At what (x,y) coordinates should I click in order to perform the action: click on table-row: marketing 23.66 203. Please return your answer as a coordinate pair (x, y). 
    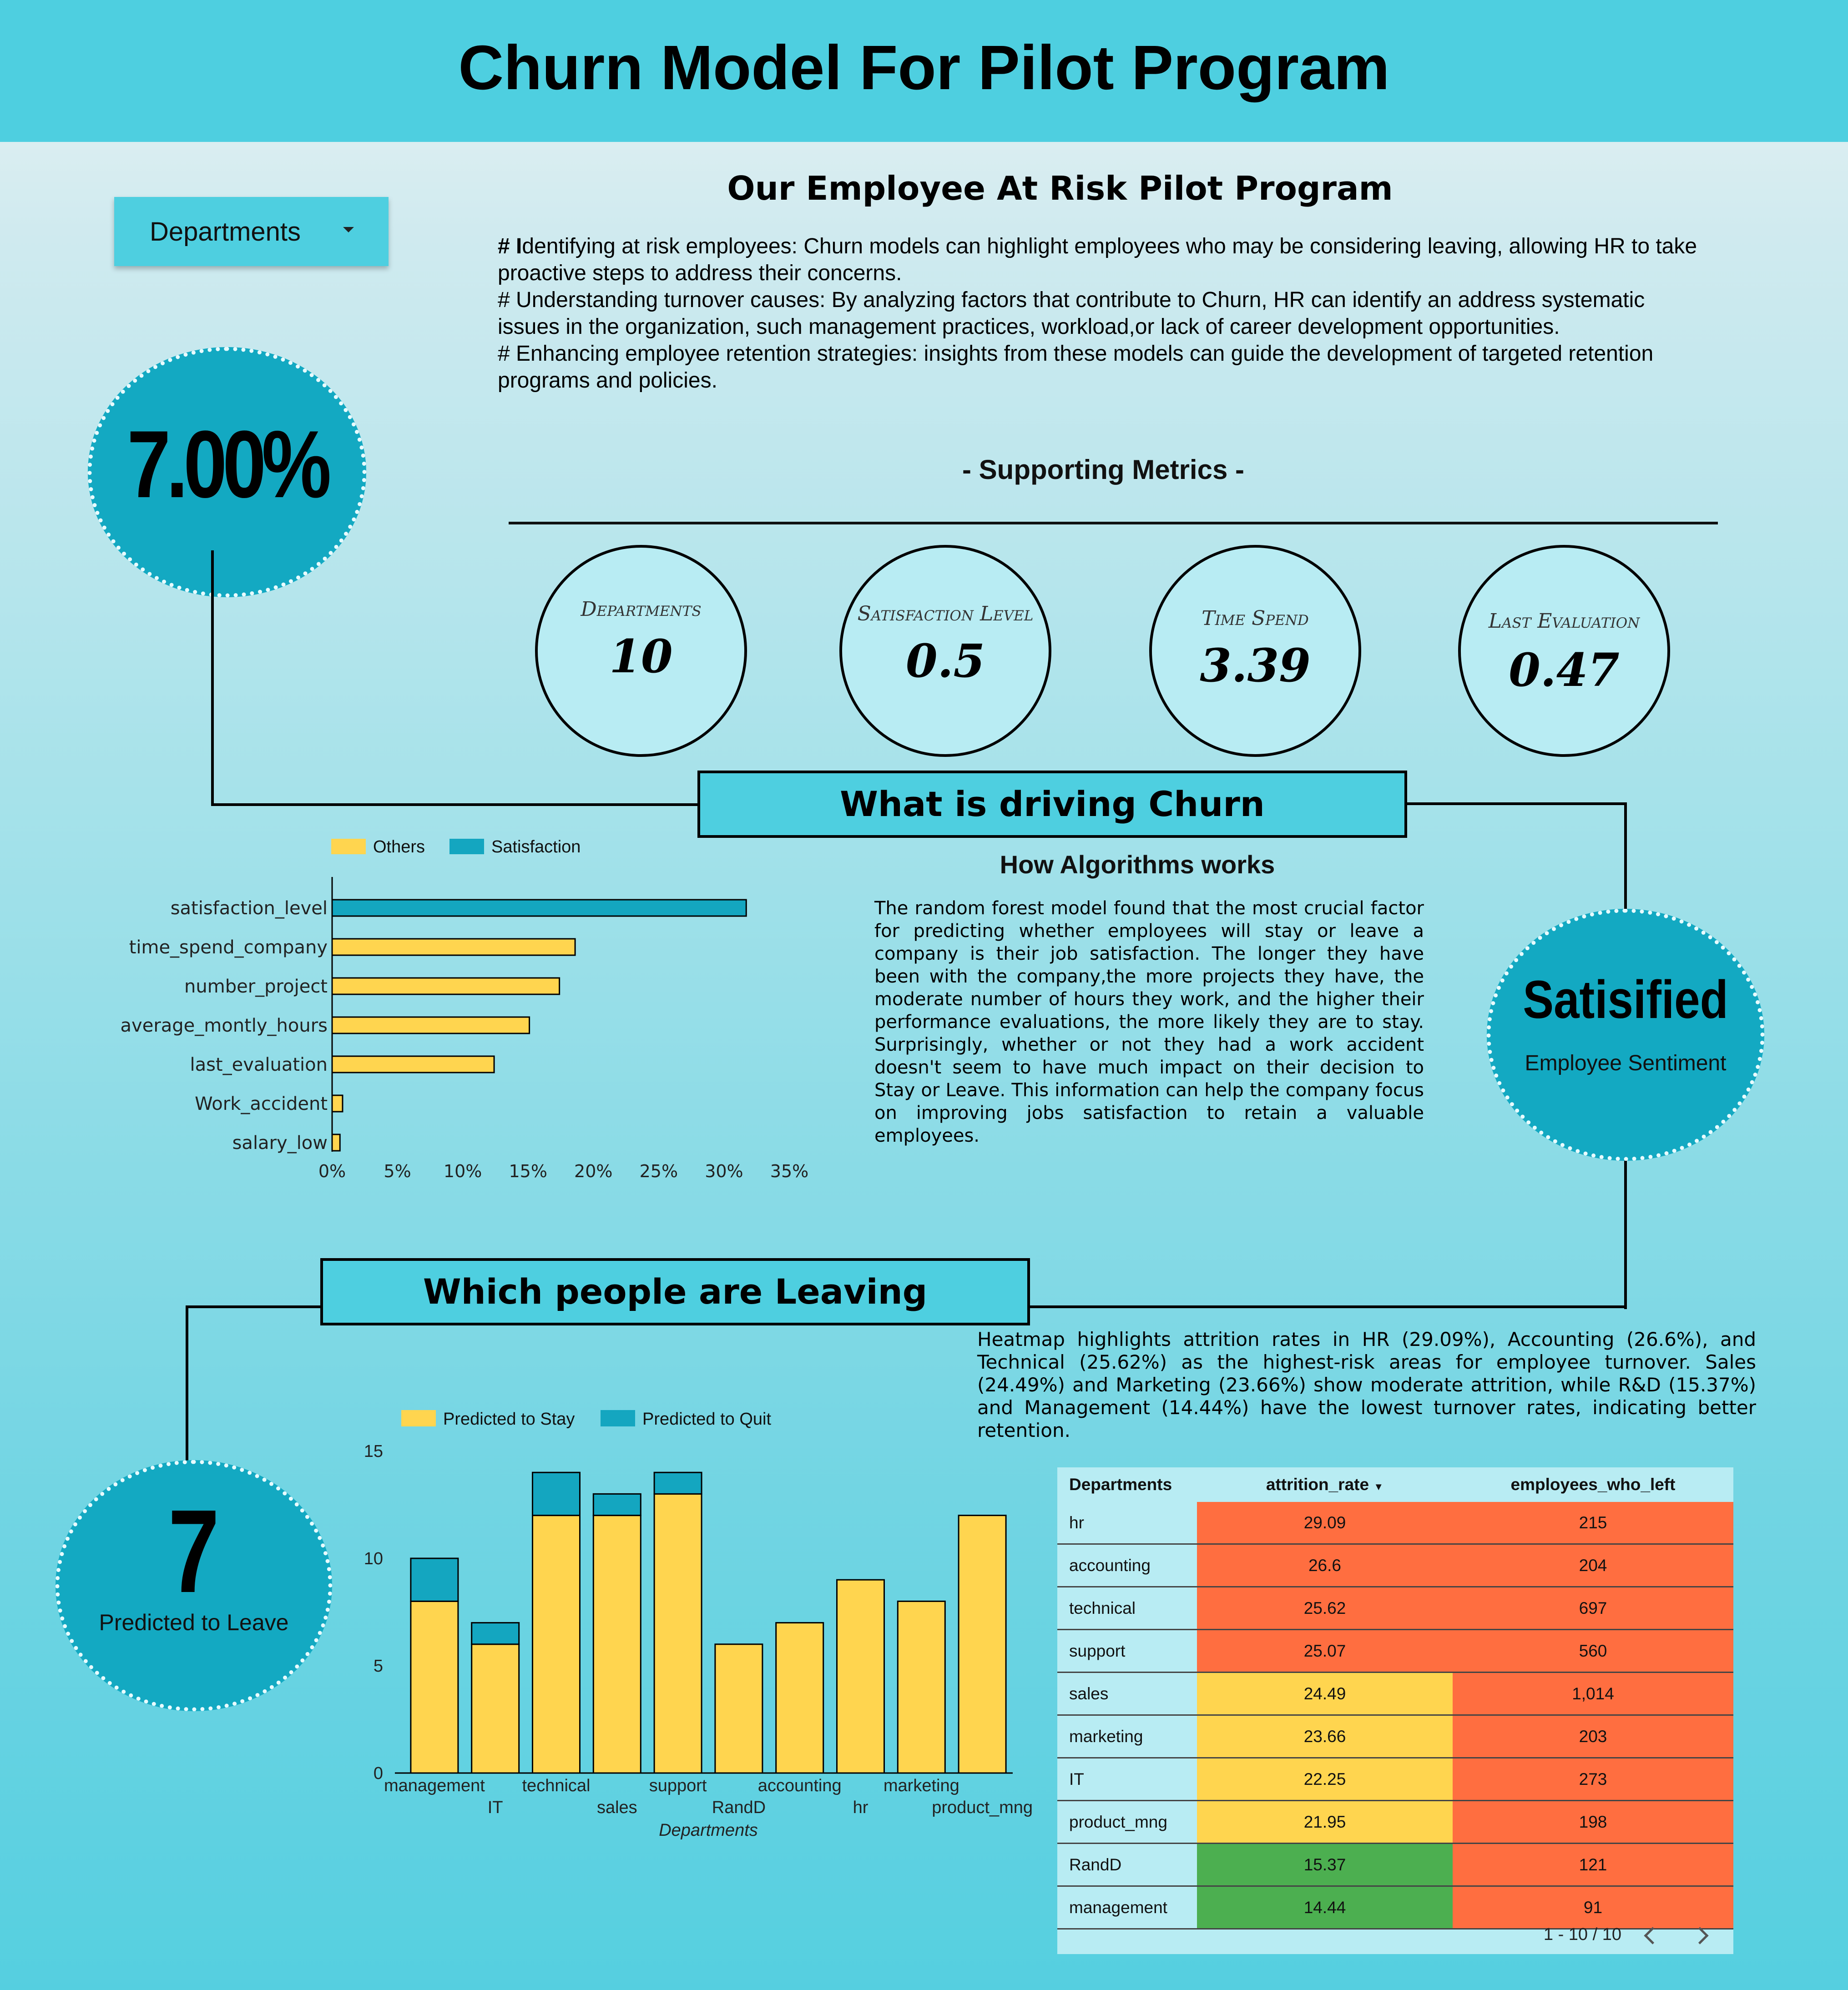
    Looking at the image, I should click on (1395, 1736).